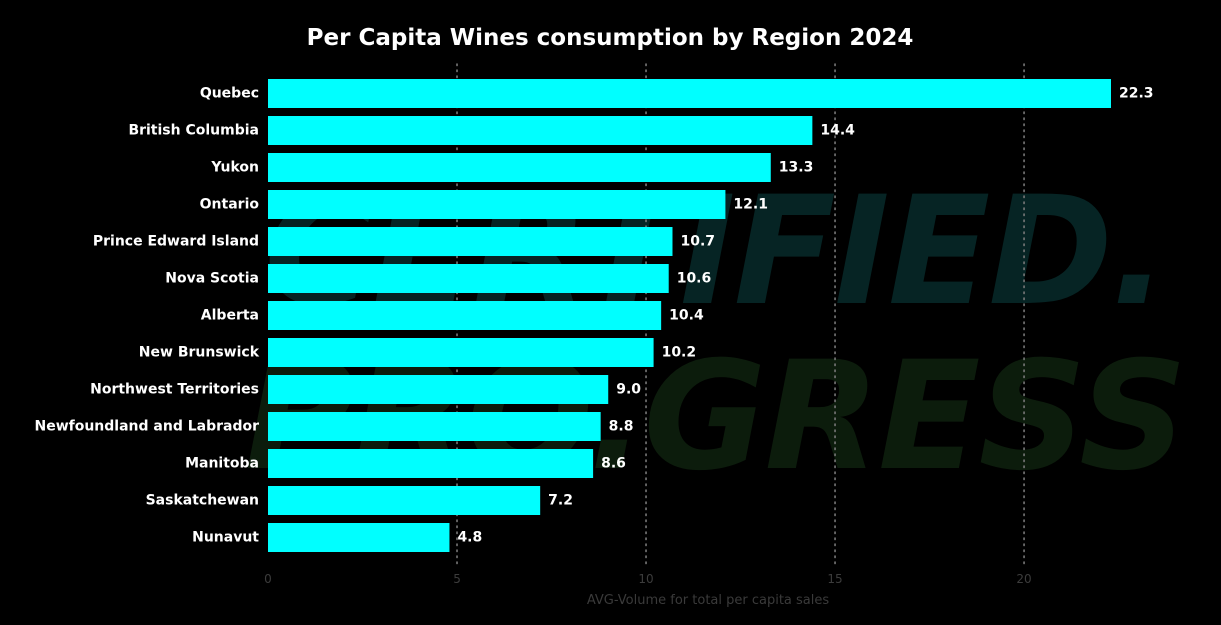  I want to click on data-label: 22.3, so click(1136, 94).